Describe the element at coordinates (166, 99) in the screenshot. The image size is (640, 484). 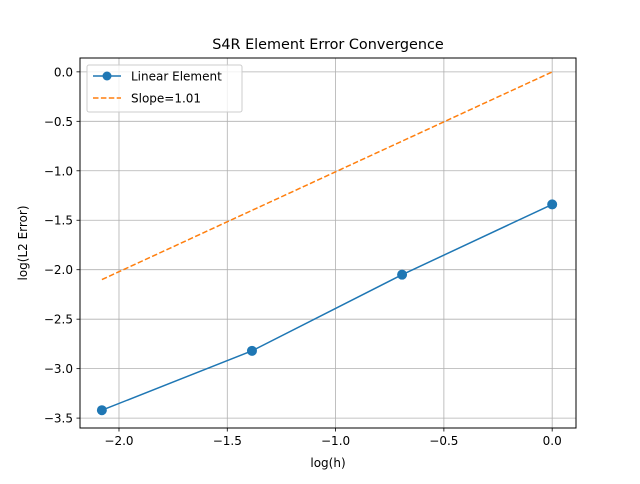
I see `legend-label-slope: Slope=1.01` at that location.